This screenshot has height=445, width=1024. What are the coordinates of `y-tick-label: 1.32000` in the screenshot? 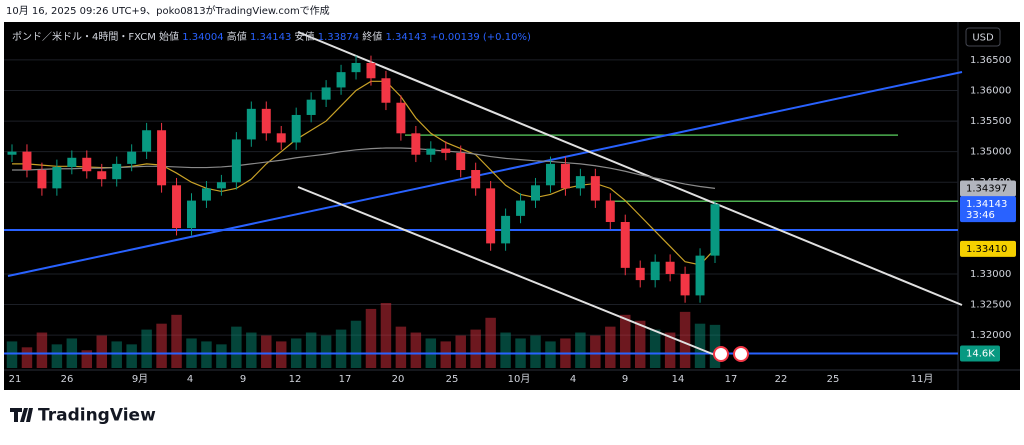 It's located at (990, 335).